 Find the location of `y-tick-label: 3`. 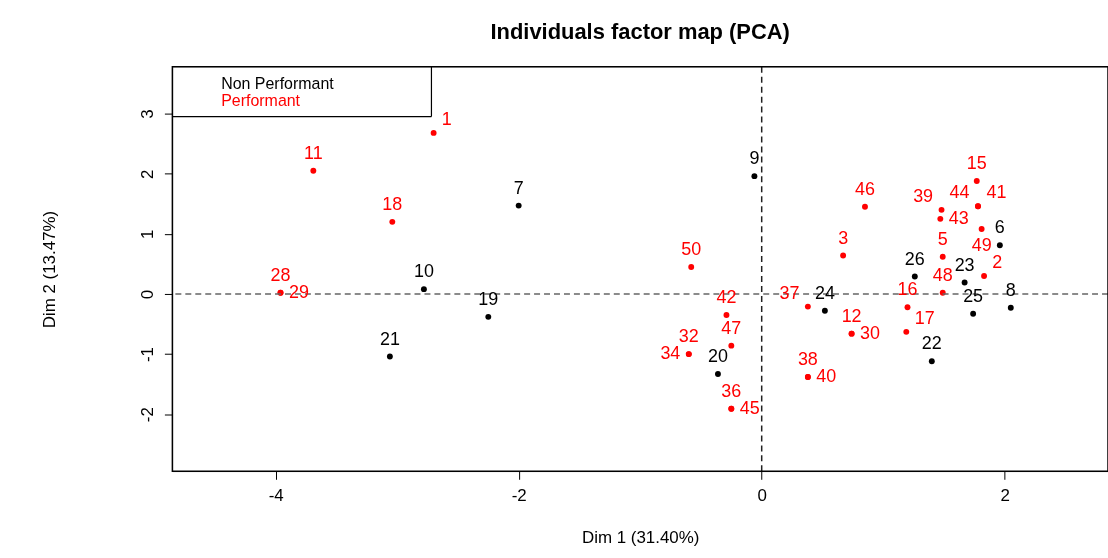

y-tick-label: 3 is located at coordinates (147, 114).